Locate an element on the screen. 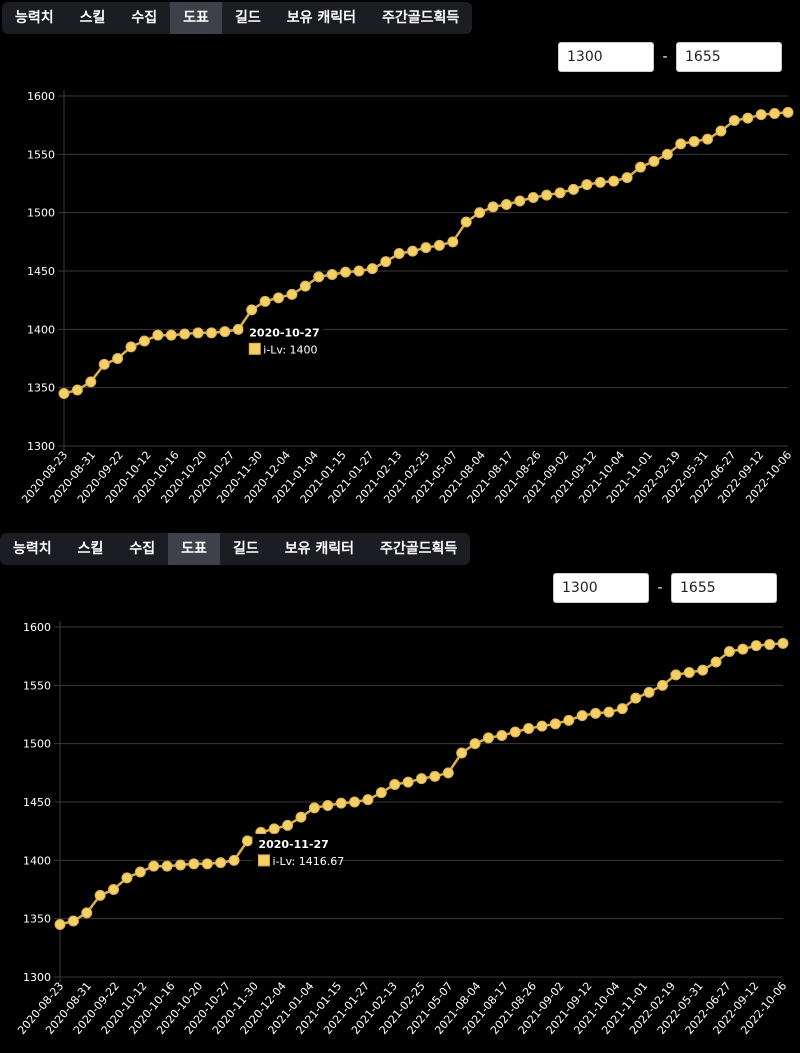 The width and height of the screenshot is (800, 1053). tooltip-background is located at coordinates (292, 852).